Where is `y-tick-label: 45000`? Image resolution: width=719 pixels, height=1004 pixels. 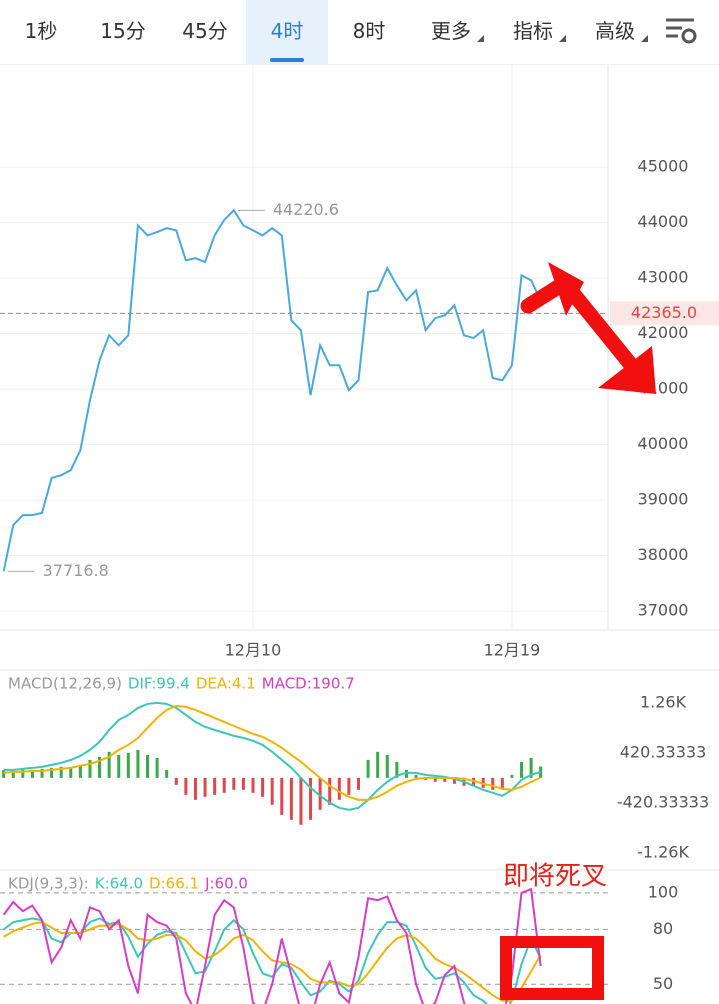 y-tick-label: 45000 is located at coordinates (663, 166).